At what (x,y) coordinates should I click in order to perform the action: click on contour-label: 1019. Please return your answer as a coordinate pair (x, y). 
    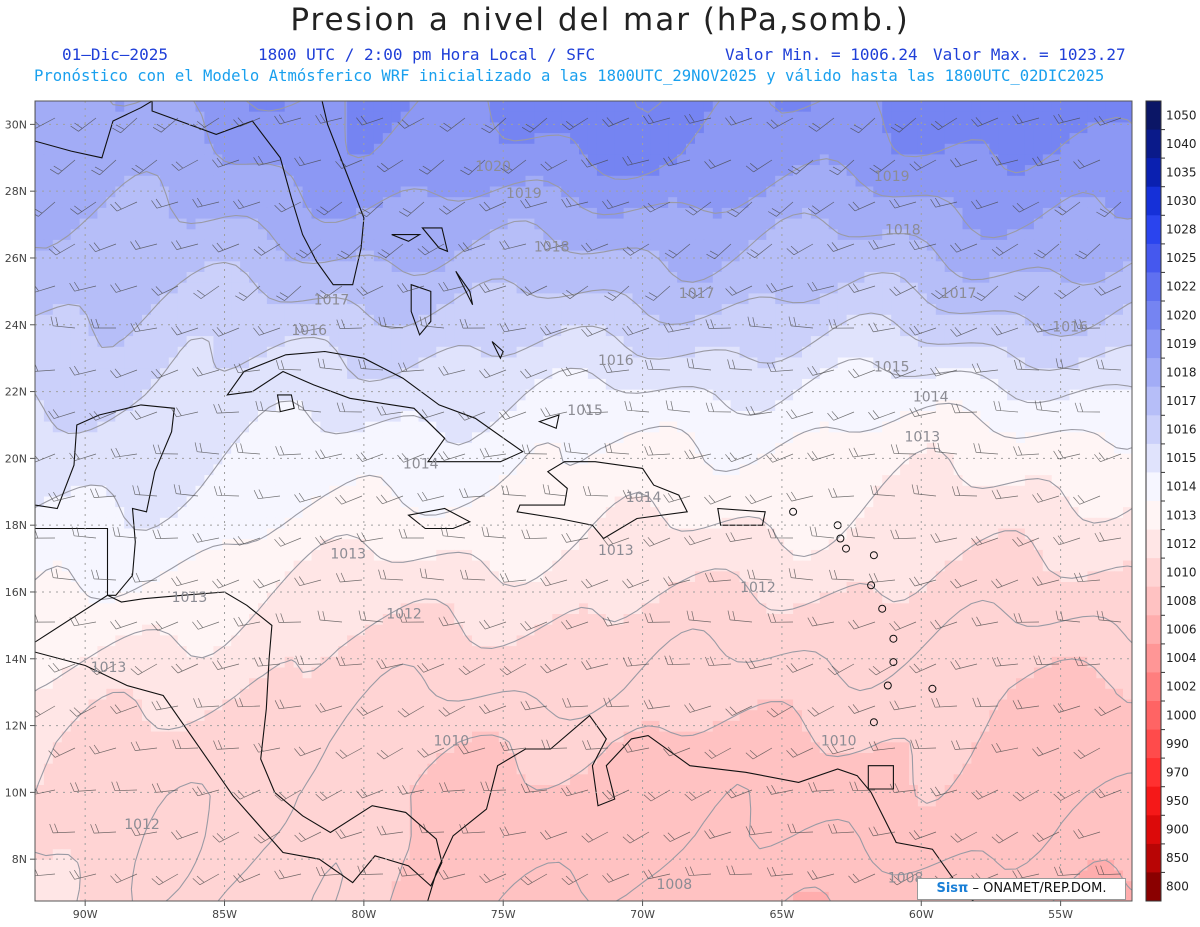
    Looking at the image, I should click on (524, 194).